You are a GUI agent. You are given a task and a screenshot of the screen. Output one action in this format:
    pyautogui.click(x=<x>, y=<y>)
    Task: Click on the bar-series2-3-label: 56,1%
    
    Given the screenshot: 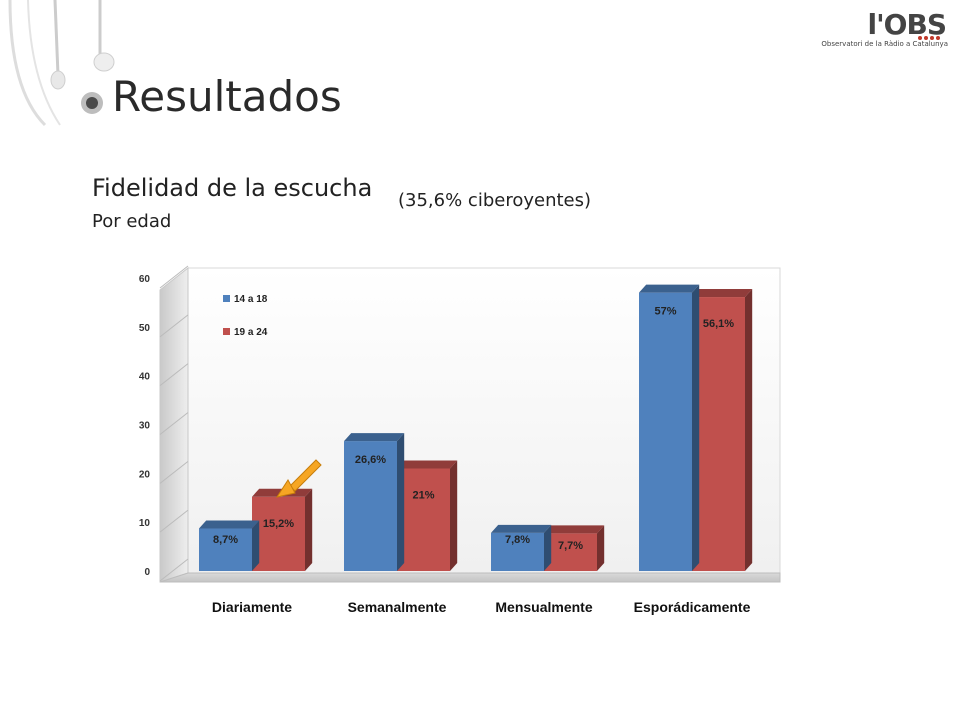 What is the action you would take?
    pyautogui.click(x=718, y=324)
    